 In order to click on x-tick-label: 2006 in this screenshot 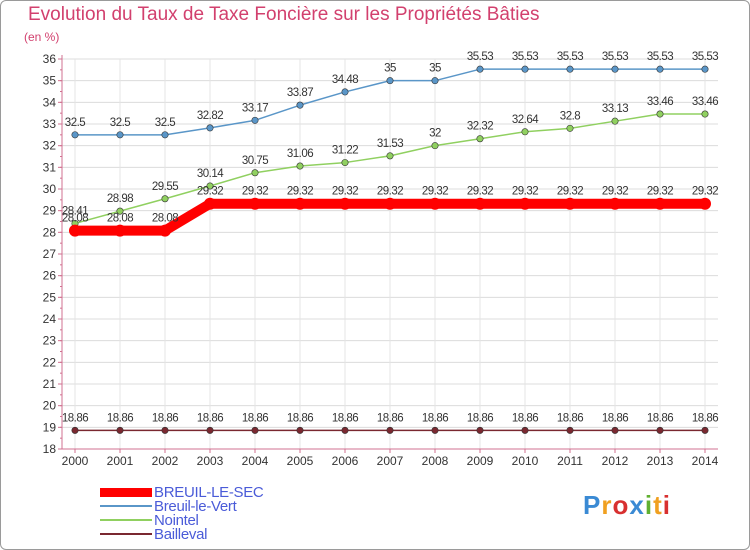, I will do `click(345, 461)`.